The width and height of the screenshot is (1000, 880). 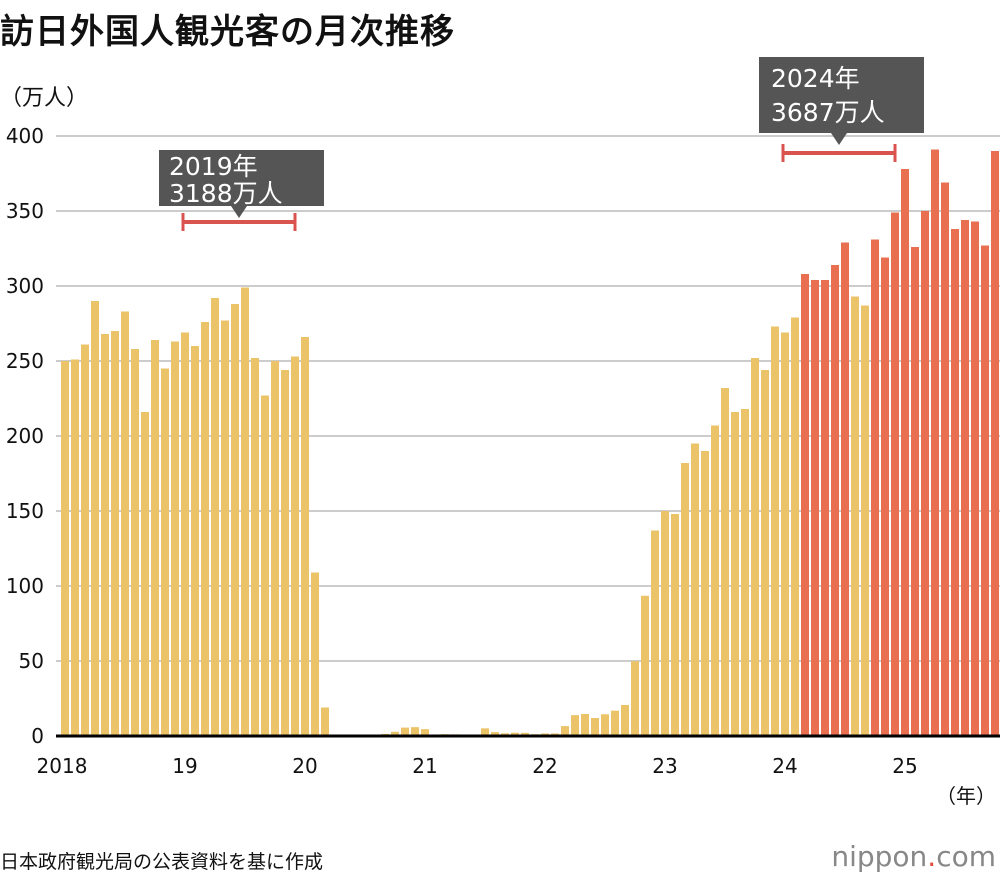 I want to click on x-tick-label: 24, so click(x=784, y=766).